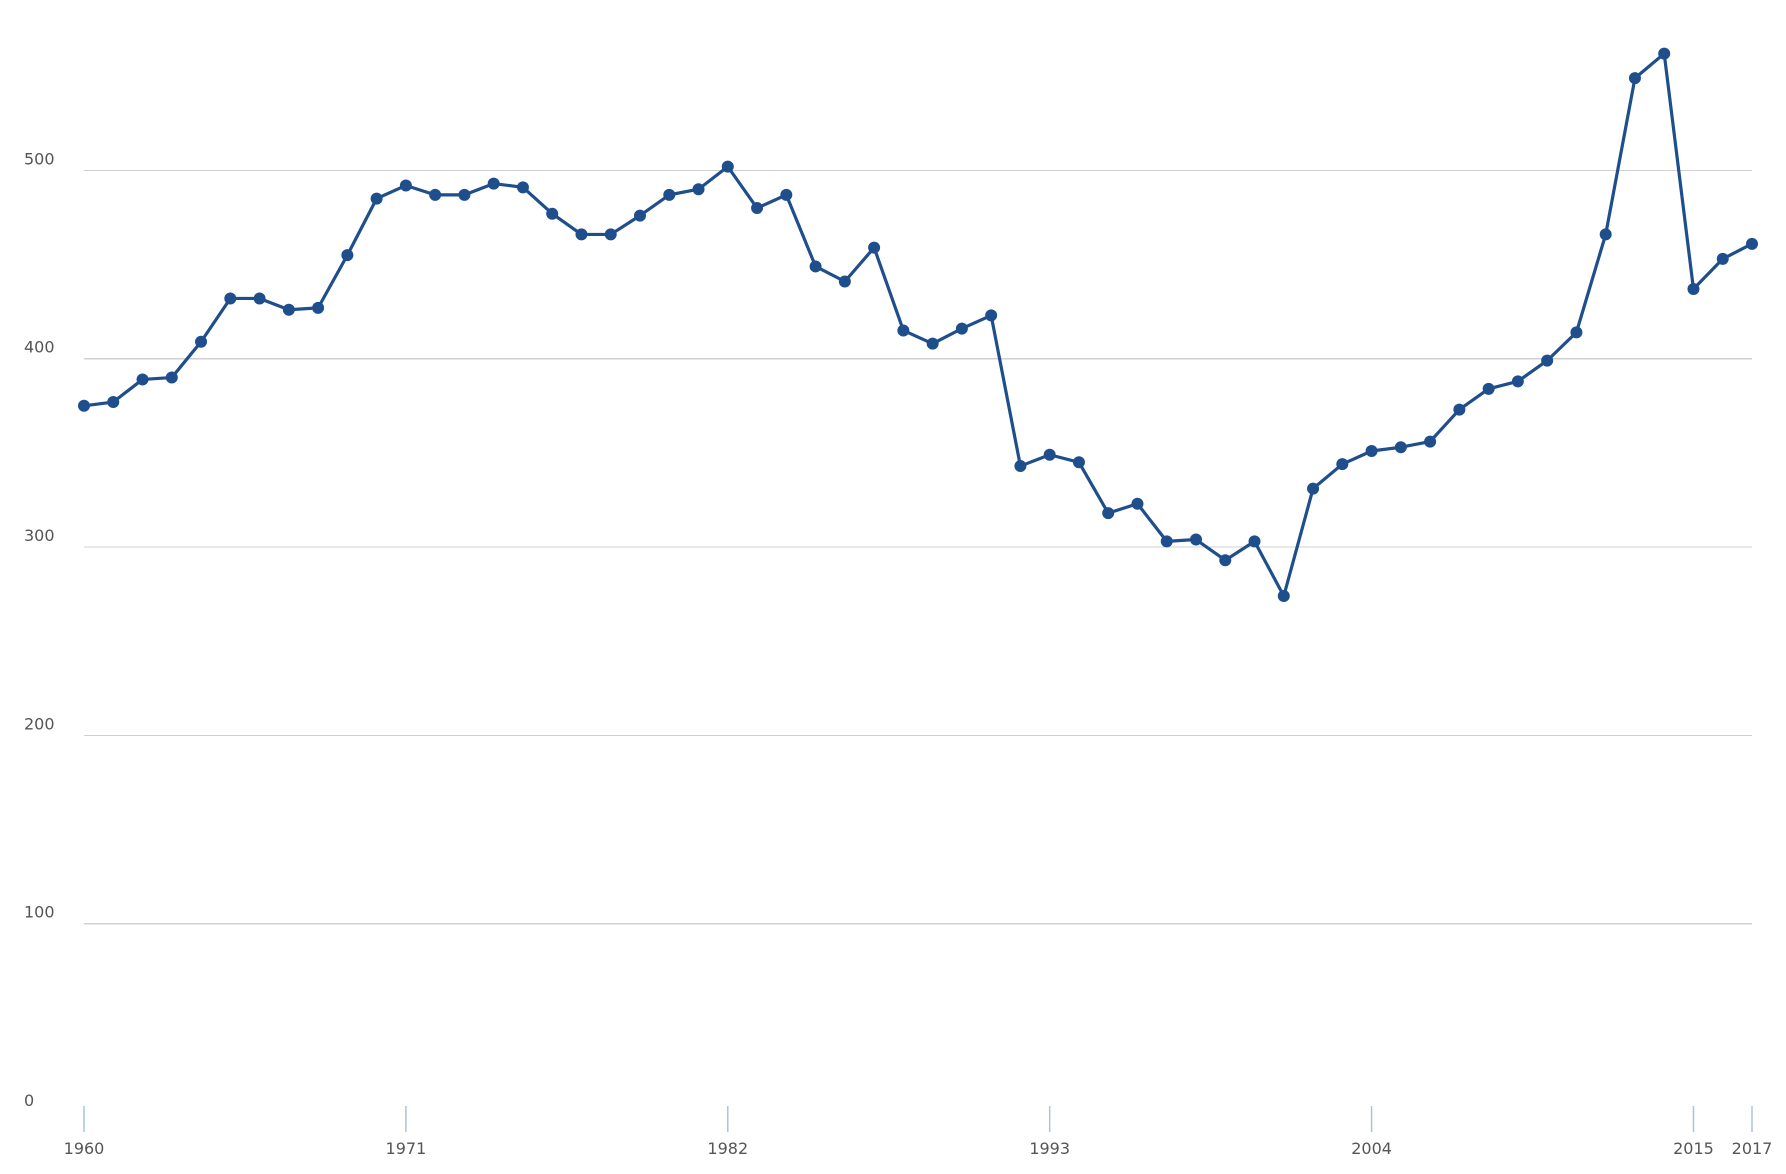  Describe the element at coordinates (1254, 541) in the screenshot. I see `data-point-2000` at that location.